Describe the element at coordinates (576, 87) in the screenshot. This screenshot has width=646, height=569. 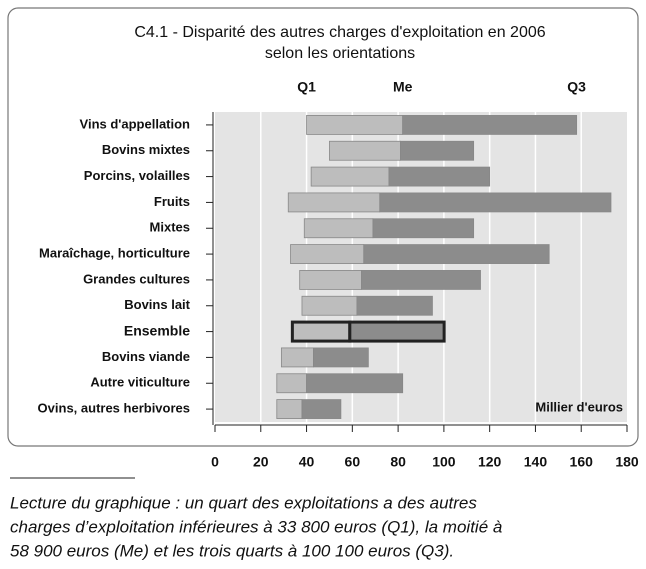
I see `series-header: Q3` at that location.